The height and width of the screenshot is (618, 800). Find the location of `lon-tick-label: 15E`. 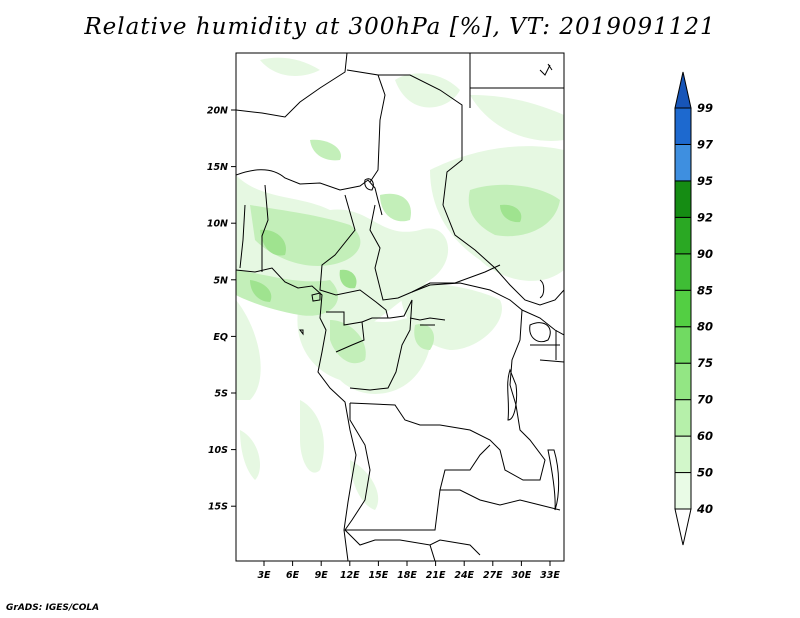

lon-tick-label: 15E is located at coordinates (379, 575).